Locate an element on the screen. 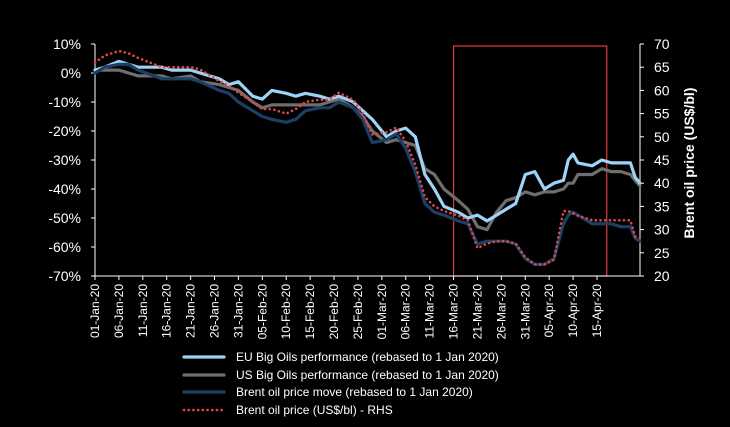  y-right-tick-label: 55 is located at coordinates (662, 114).